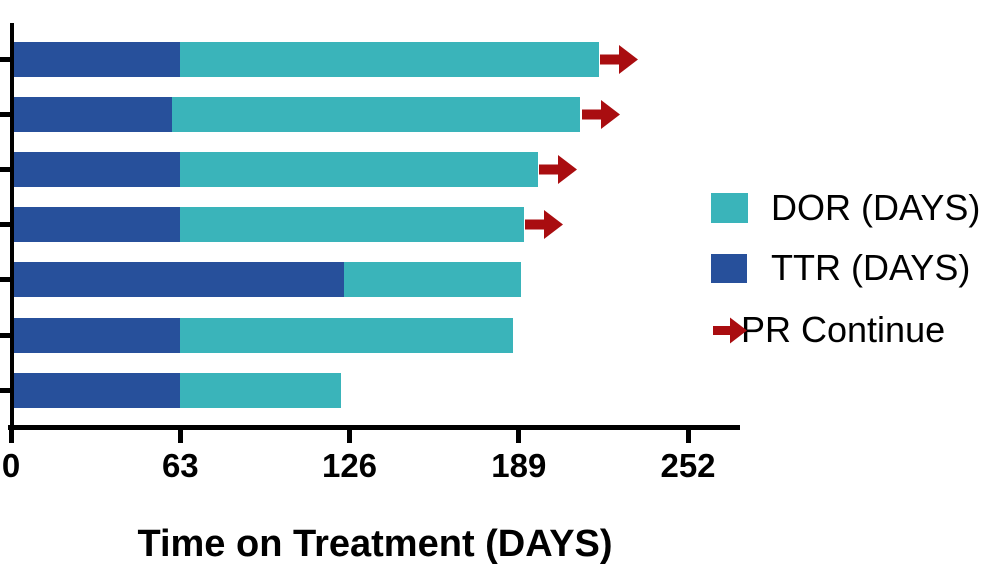 The image size is (1001, 573). Describe the element at coordinates (729, 268) in the screenshot. I see `ttr-legend-swatch` at that location.